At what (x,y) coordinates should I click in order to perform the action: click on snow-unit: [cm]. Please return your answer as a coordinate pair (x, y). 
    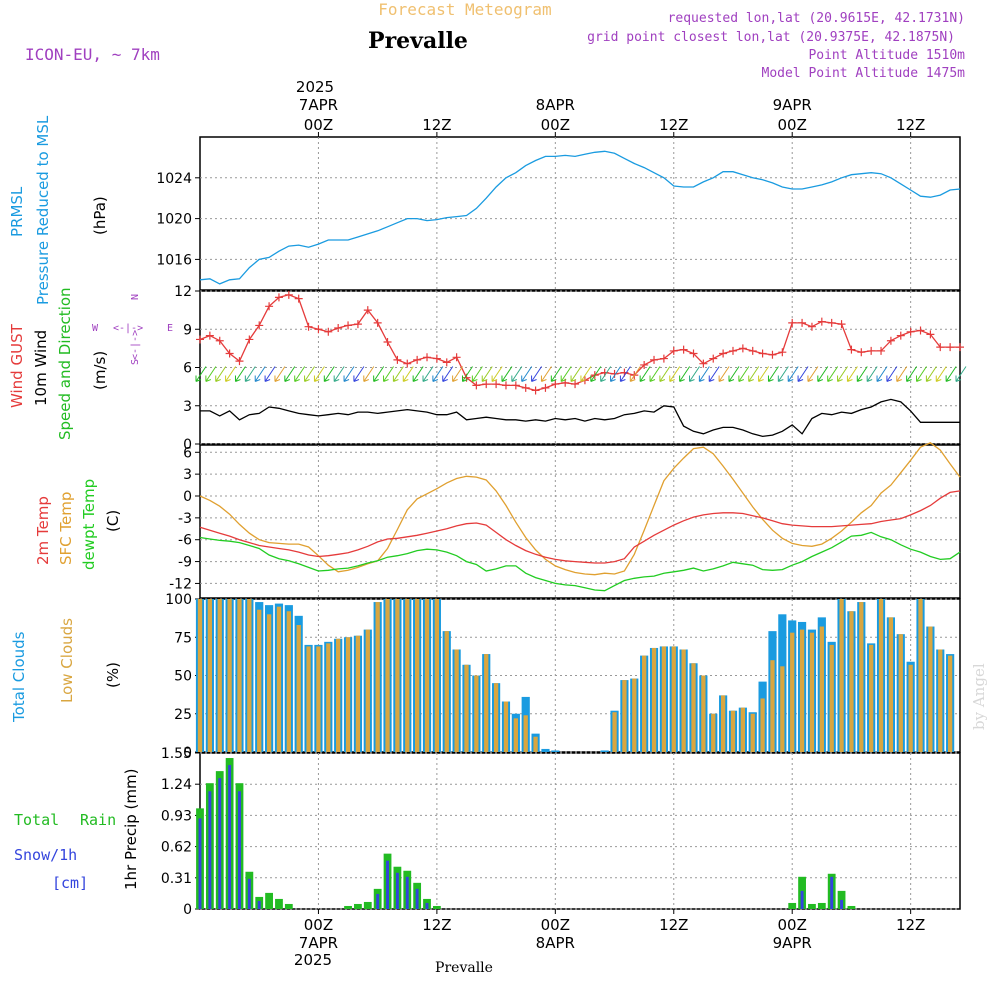
    Looking at the image, I should click on (70, 883).